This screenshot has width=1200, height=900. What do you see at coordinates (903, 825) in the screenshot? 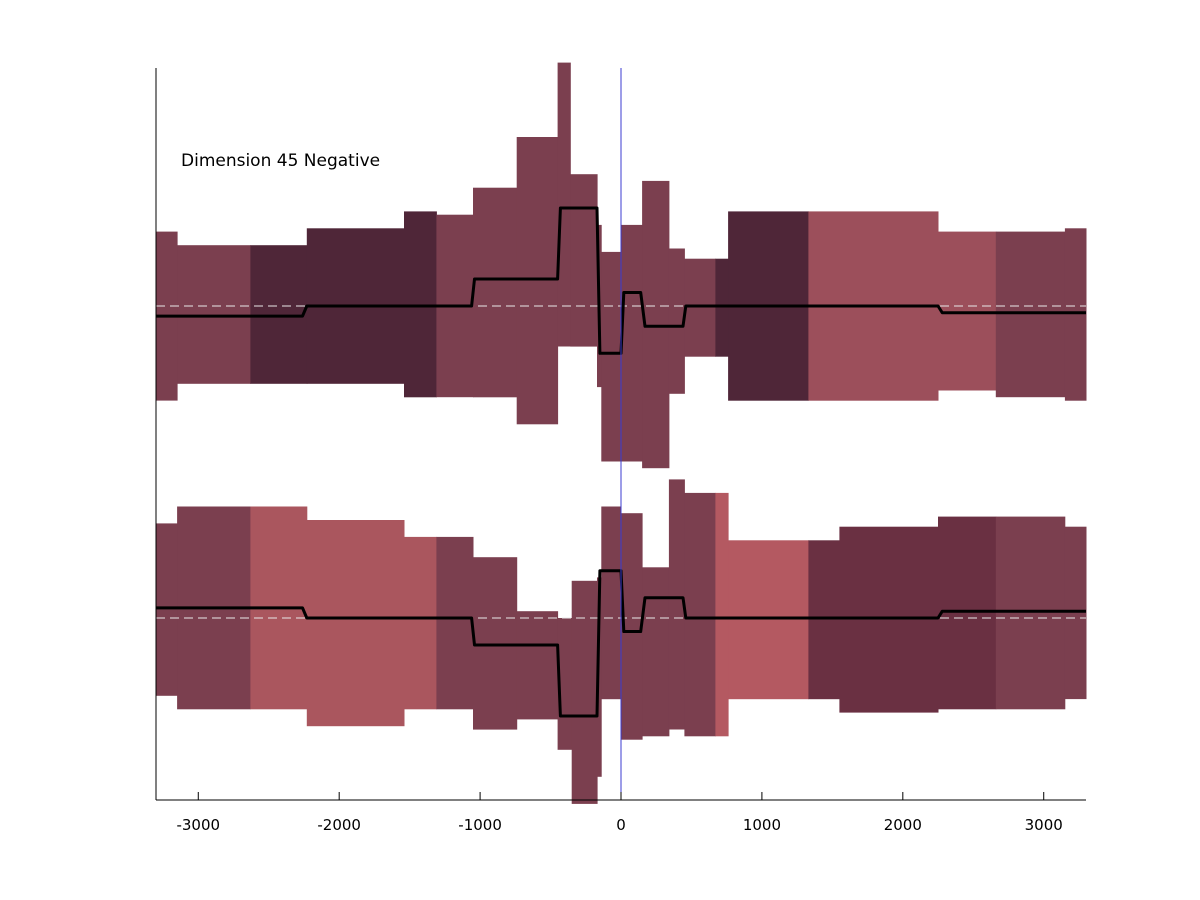
I see `x-tick-label-5: 2000` at bounding box center [903, 825].